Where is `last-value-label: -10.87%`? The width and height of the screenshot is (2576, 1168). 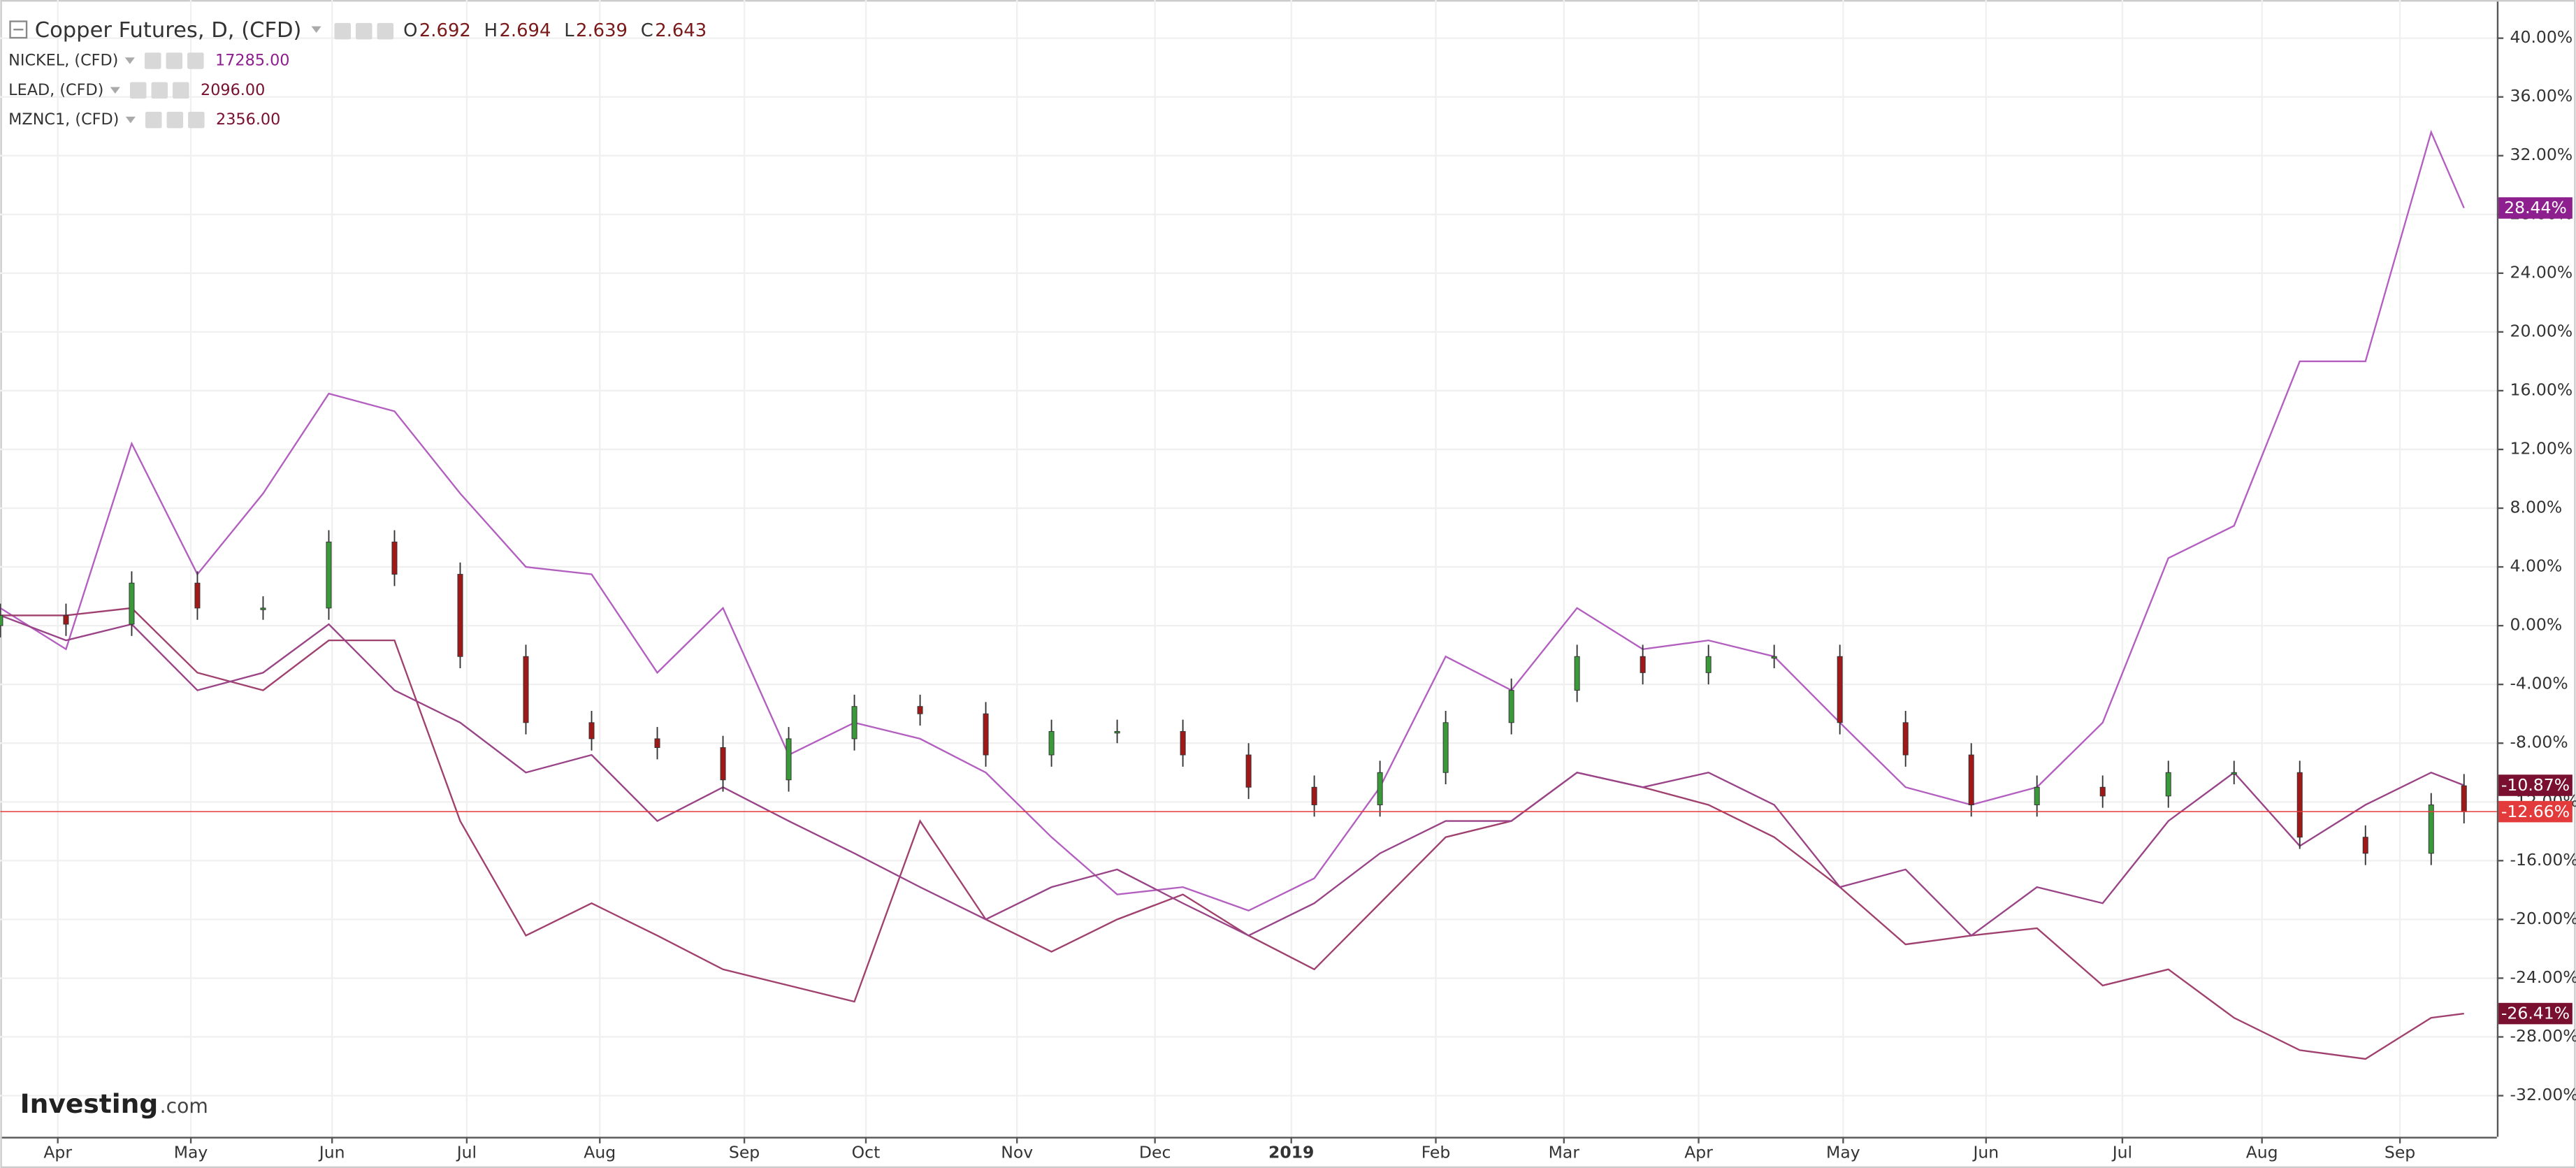 last-value-label: -10.87% is located at coordinates (2535, 785).